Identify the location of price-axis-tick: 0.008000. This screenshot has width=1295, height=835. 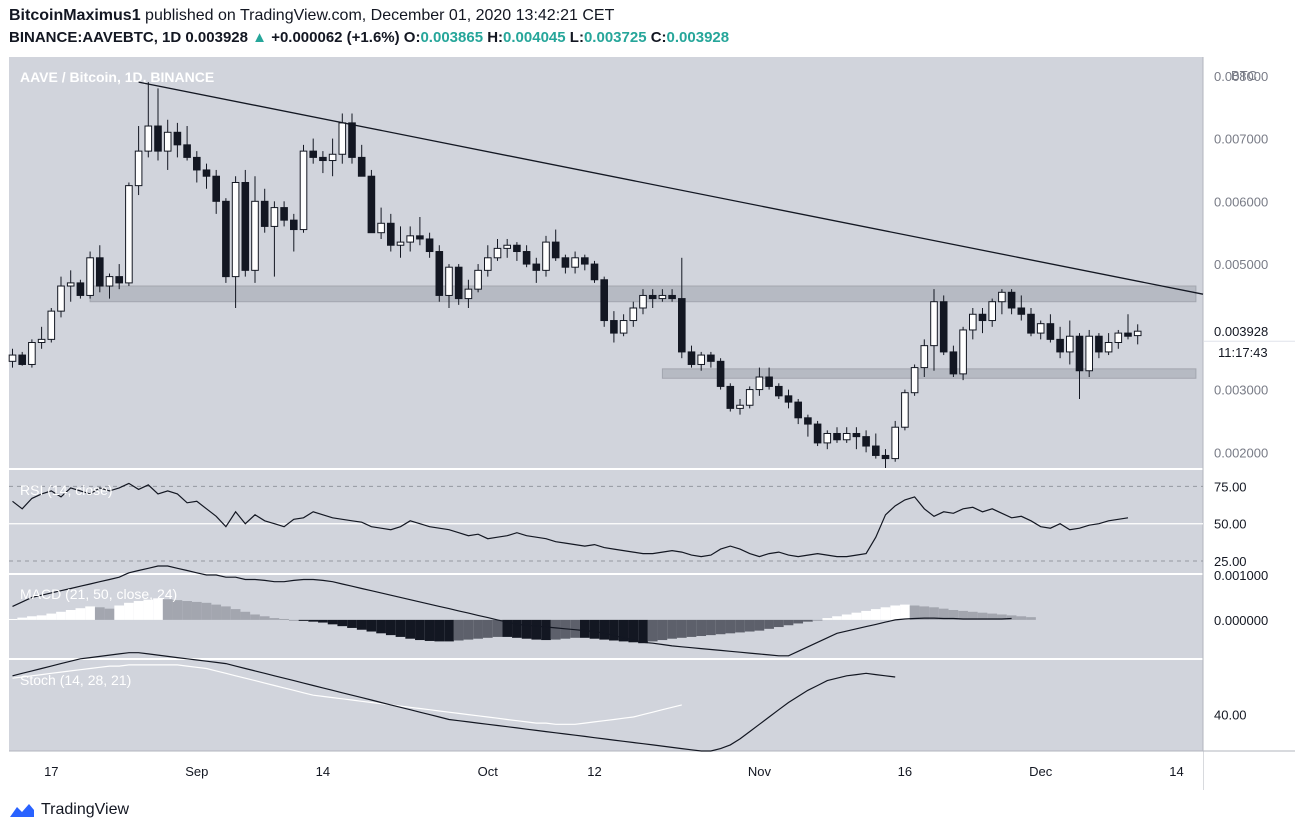
(1241, 76).